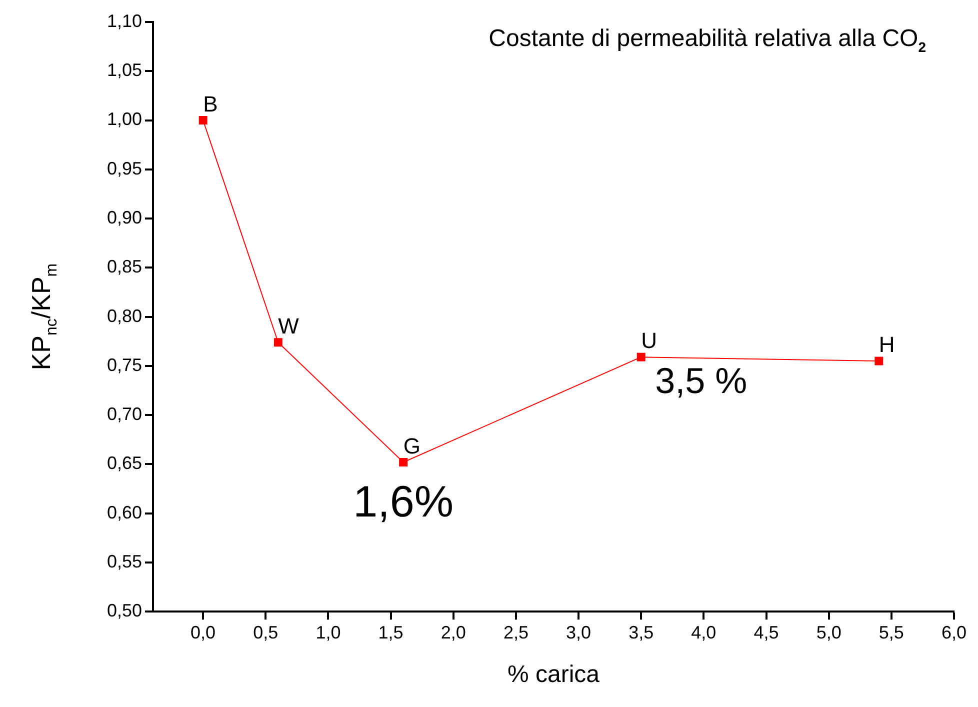  What do you see at coordinates (701, 381) in the screenshot?
I see `annotation: 3,5 %` at bounding box center [701, 381].